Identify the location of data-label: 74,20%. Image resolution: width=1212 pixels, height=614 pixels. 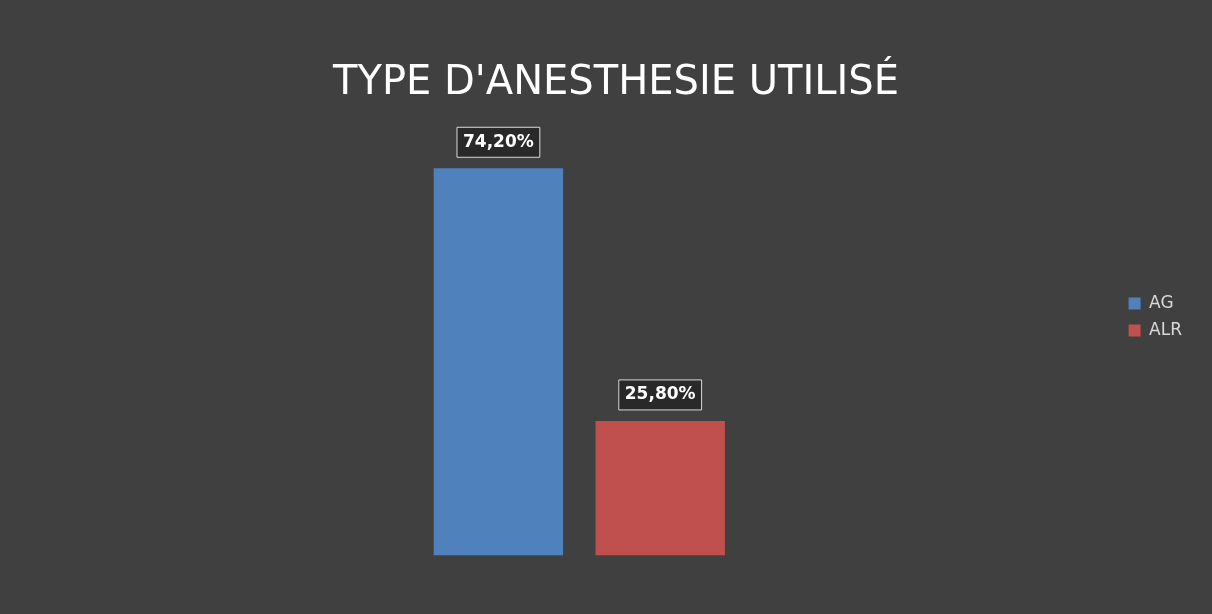
(498, 140).